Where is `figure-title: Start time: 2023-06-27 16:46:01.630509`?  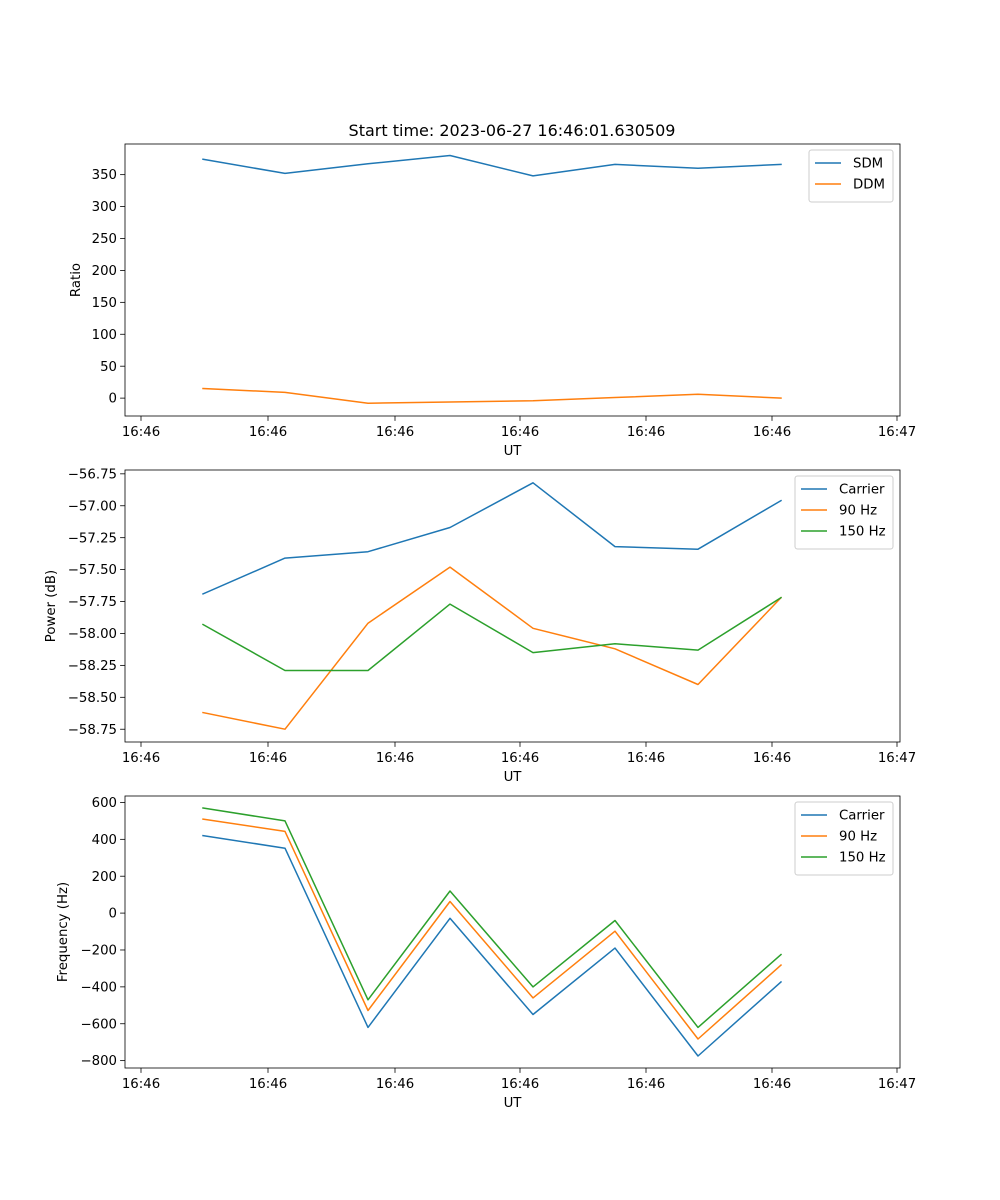
figure-title: Start time: 2023-06-27 16:46:01.630509 is located at coordinates (512, 130).